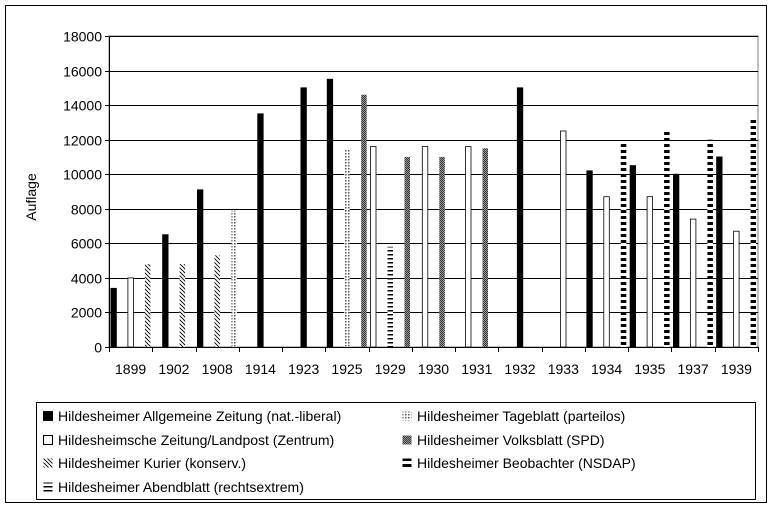 The width and height of the screenshot is (774, 510). I want to click on x-tick-label: 1929, so click(390, 369).